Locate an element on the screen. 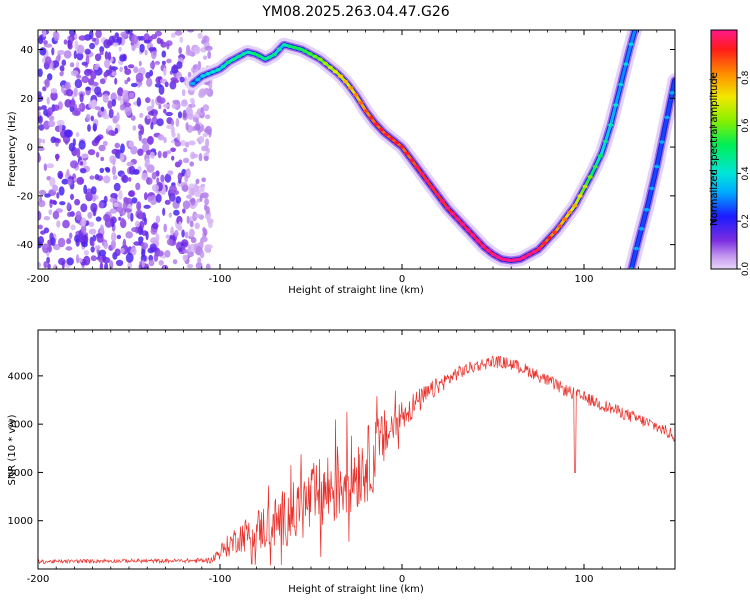 The height and width of the screenshot is (600, 750). spectrogram-y-label: Frequency (Hz) is located at coordinates (12, 149).